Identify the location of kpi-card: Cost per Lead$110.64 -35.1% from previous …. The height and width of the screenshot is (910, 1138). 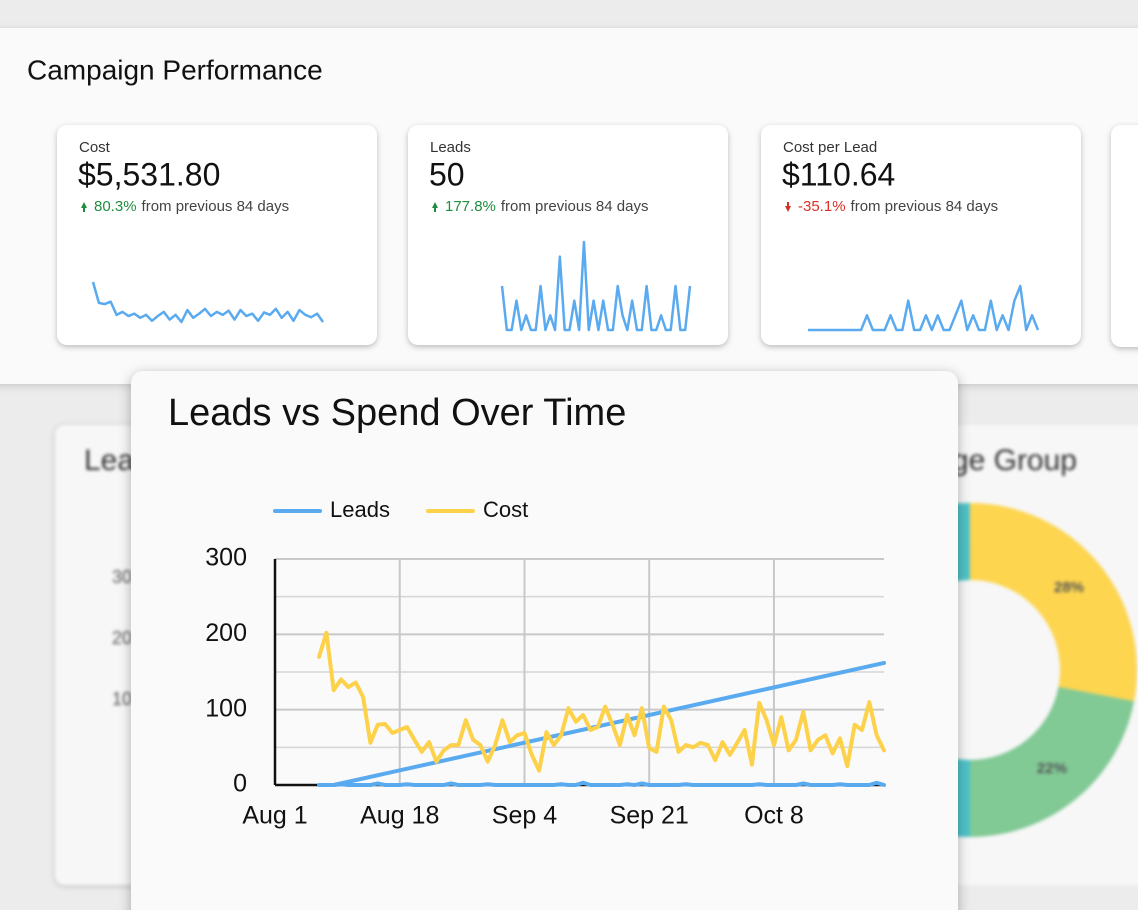
(921, 235).